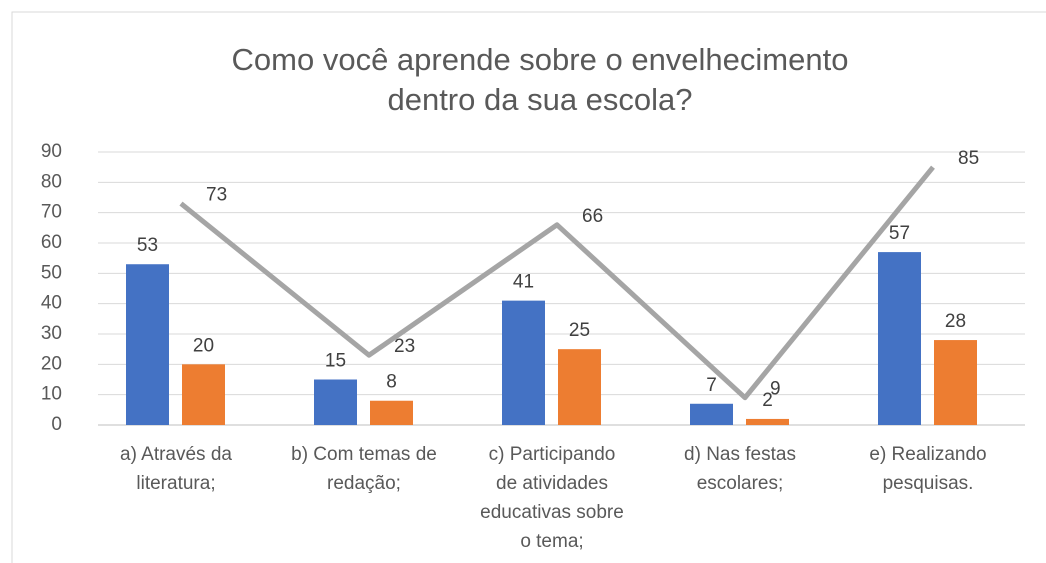 The height and width of the screenshot is (563, 1046). Describe the element at coordinates (56, 424) in the screenshot. I see `y-tick-label: 0` at that location.